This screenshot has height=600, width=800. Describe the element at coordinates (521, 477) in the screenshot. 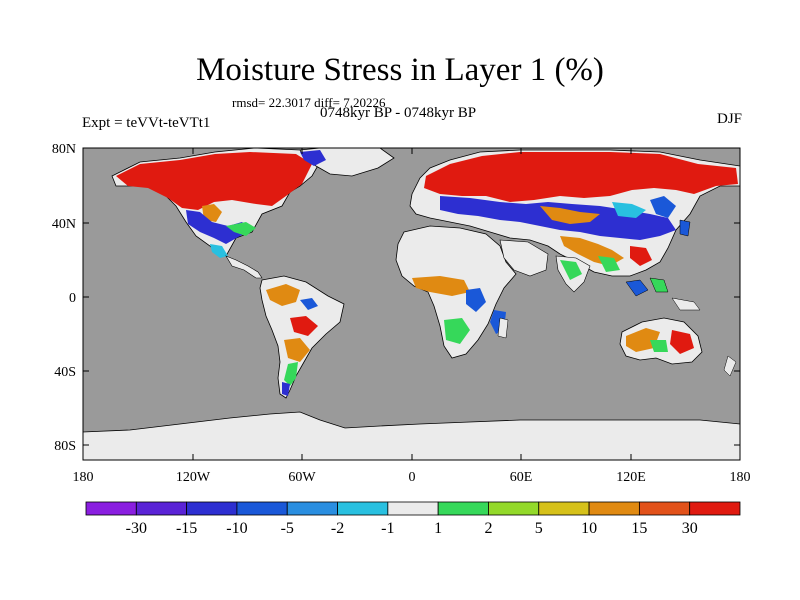

I see `lon-tick-label: 60E` at that location.